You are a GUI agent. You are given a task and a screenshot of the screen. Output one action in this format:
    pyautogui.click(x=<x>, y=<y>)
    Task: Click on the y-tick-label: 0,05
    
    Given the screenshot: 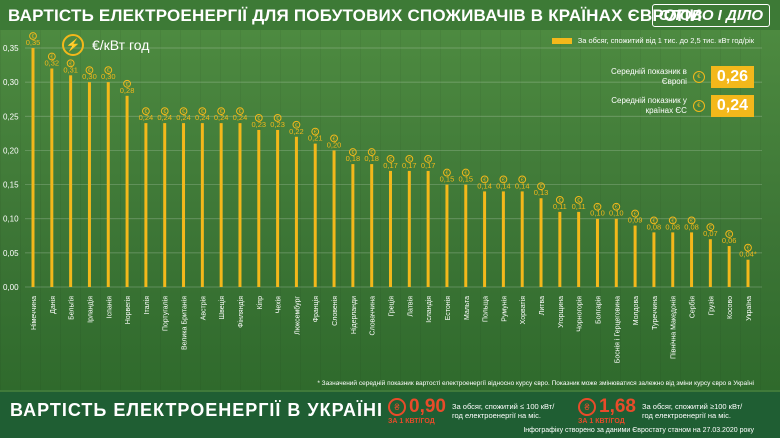 What is the action you would take?
    pyautogui.click(x=11, y=253)
    